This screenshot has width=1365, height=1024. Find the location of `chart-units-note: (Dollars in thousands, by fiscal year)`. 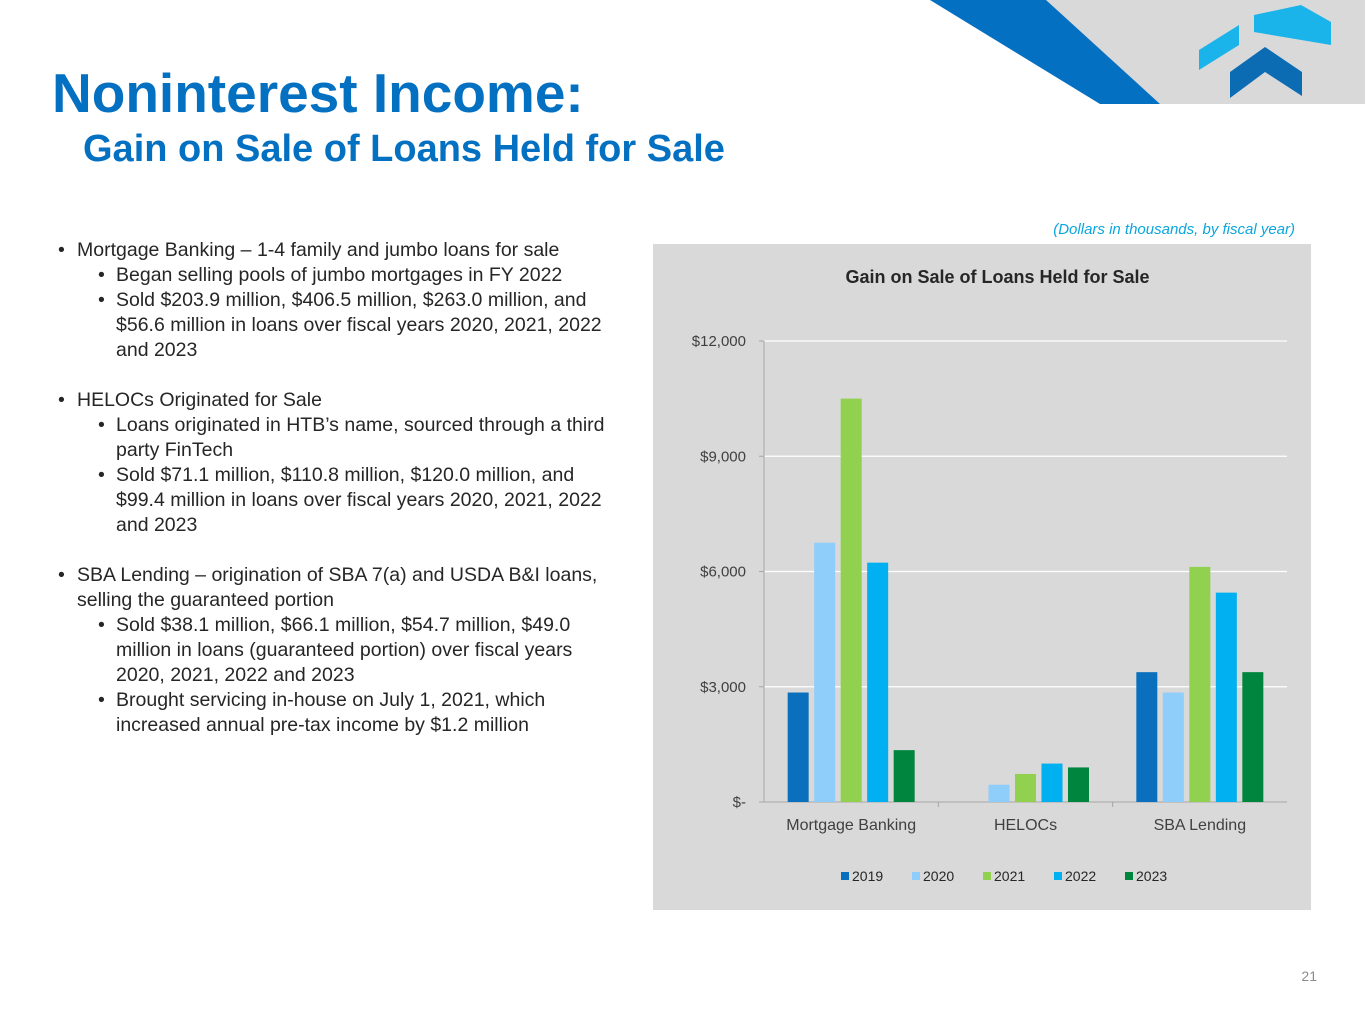

chart-units-note: (Dollars in thousands, by fiscal year) is located at coordinates (1174, 229).